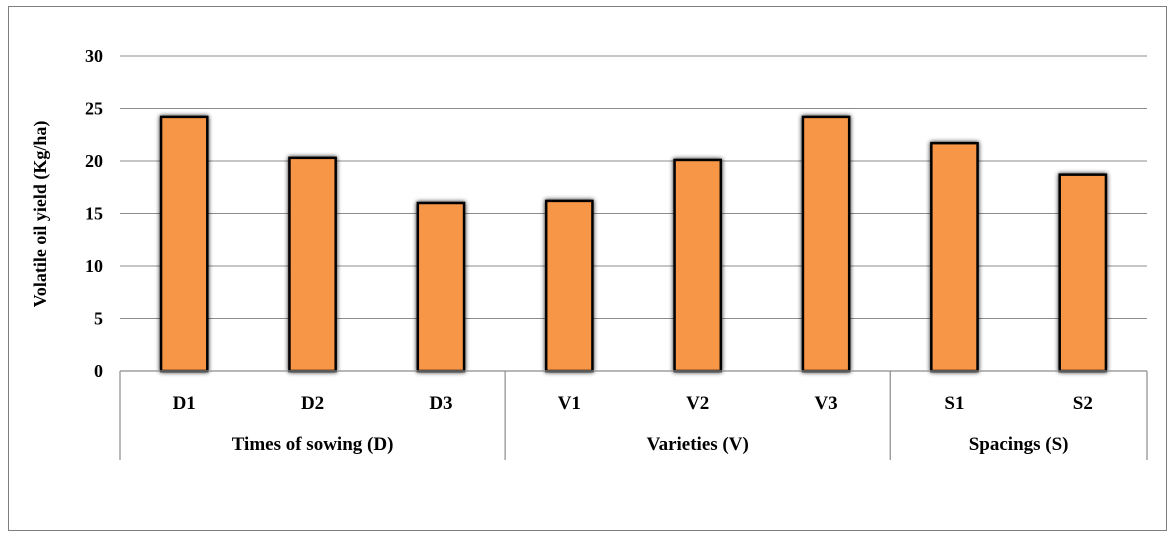 Image resolution: width=1175 pixels, height=535 pixels. Describe the element at coordinates (954, 403) in the screenshot. I see `x-tick-label: S1` at that location.